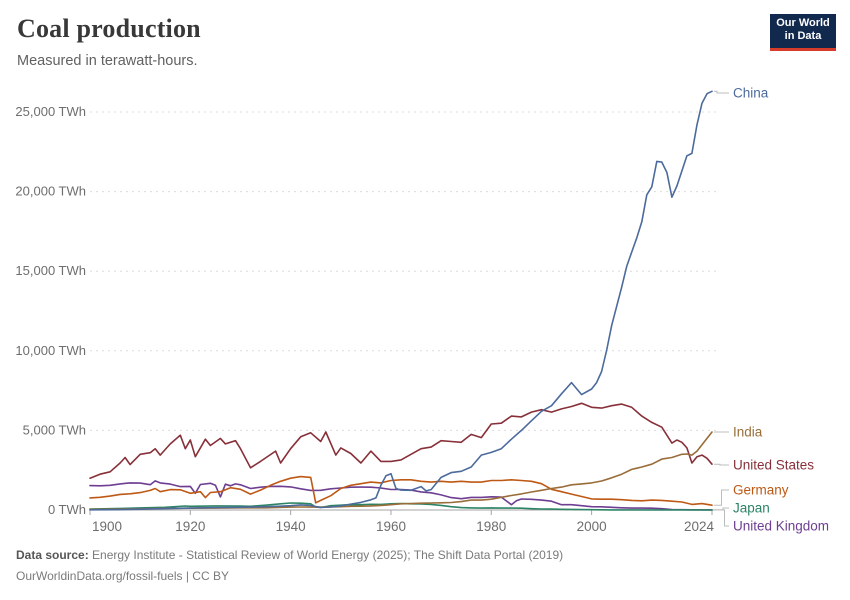  I want to click on y-tick-label: 5,000 TWh, so click(54, 429).